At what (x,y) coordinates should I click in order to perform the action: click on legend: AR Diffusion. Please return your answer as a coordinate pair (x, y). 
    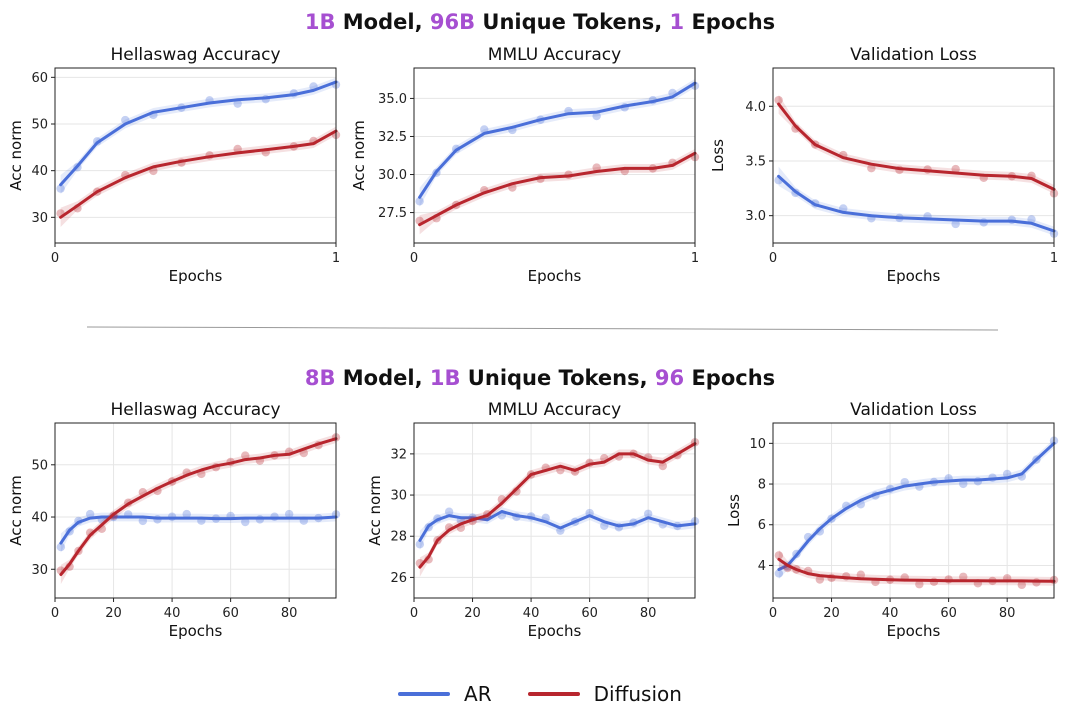
    Looking at the image, I should click on (540, 694).